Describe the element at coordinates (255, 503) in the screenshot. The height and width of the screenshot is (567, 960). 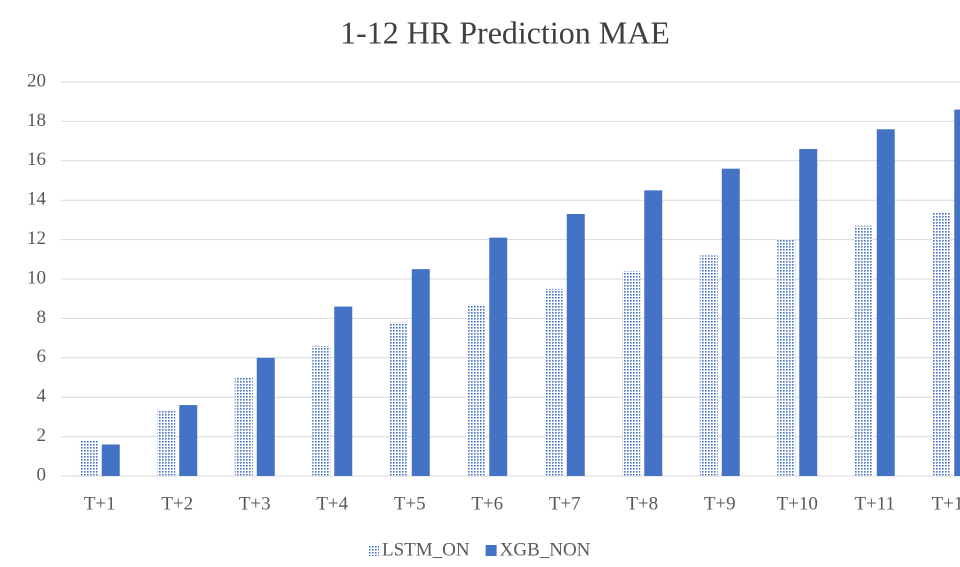
I see `x-tick-label: T+3` at that location.